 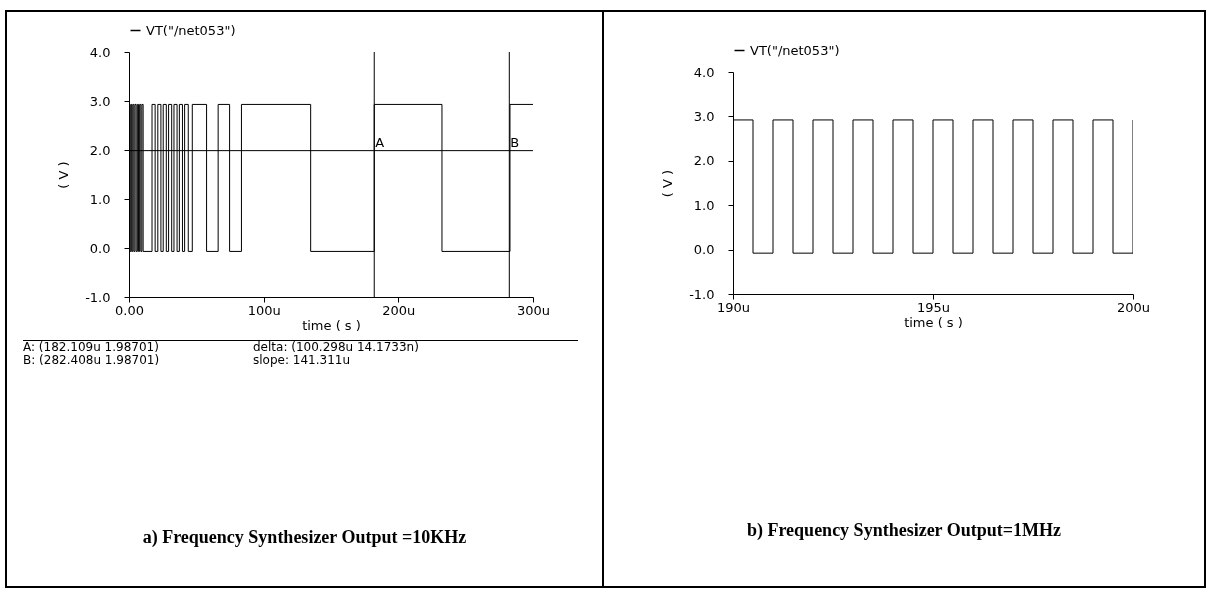 I want to click on text: A: (182.109u 1.98701), so click(x=91, y=347).